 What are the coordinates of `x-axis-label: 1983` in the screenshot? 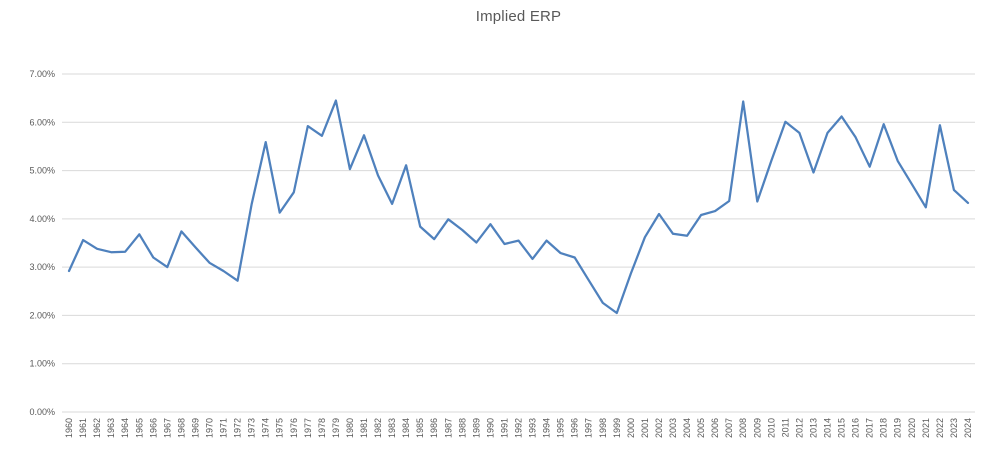 It's located at (392, 428).